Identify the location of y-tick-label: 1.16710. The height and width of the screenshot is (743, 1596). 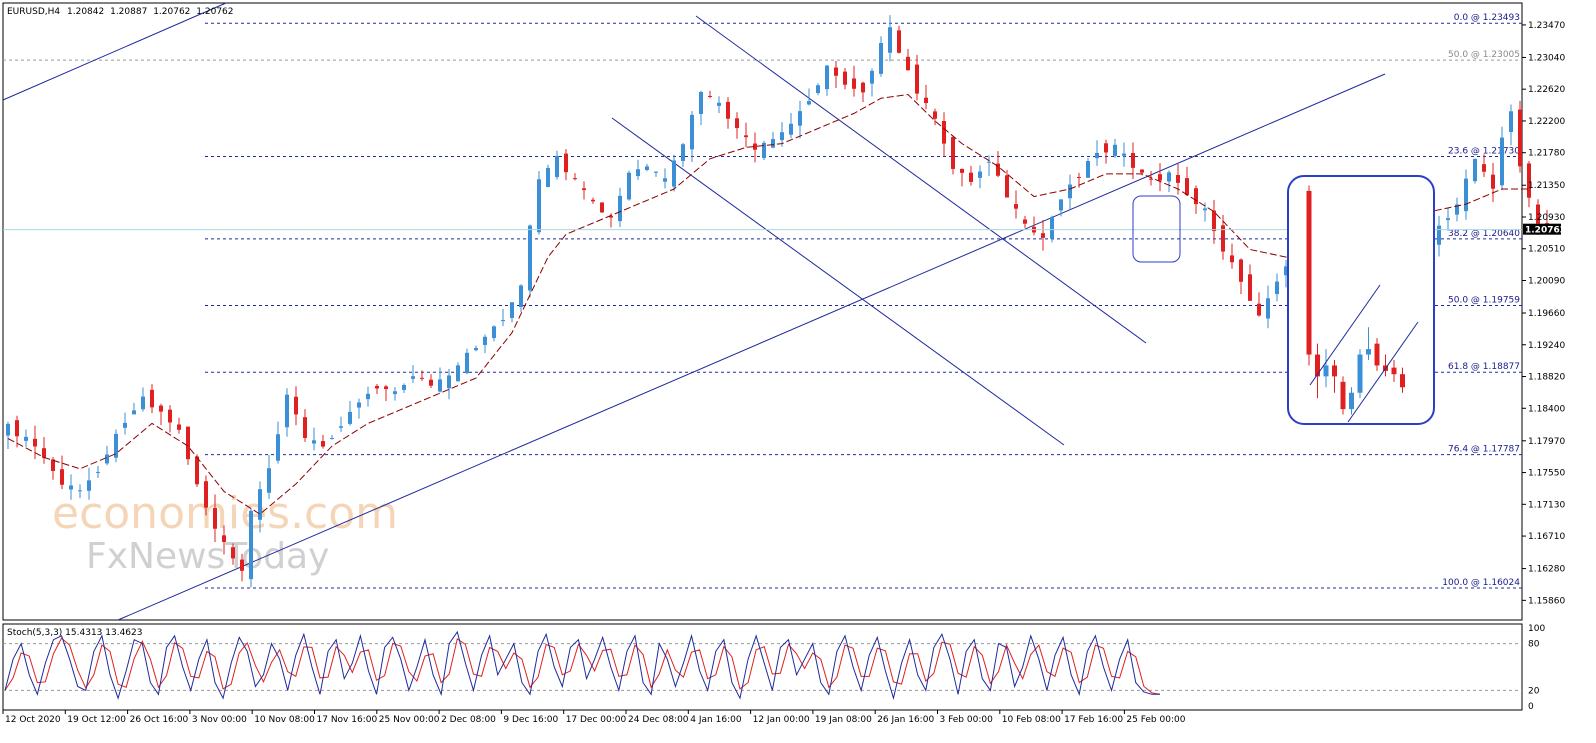
(1546, 537).